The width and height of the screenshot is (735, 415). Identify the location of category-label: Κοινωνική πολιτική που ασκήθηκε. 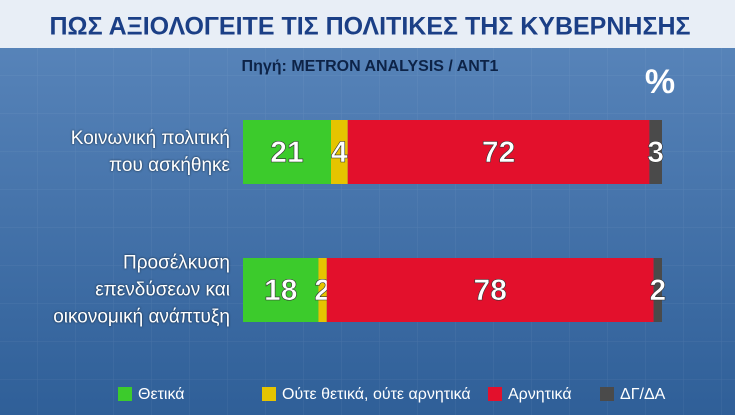
(150, 152).